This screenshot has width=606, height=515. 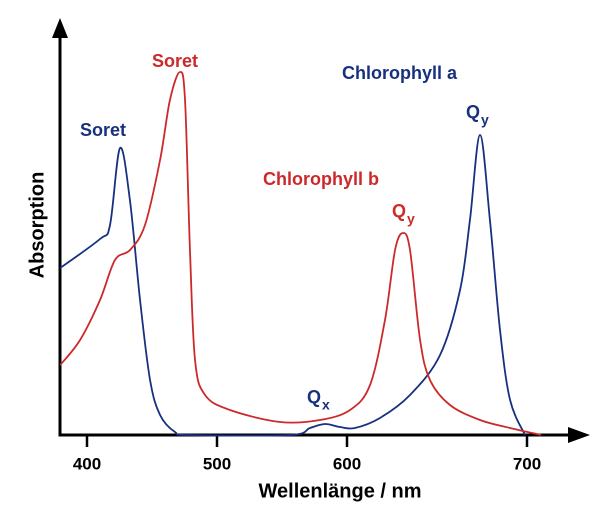 I want to click on series-label: Chlorophyll a, so click(x=400, y=73).